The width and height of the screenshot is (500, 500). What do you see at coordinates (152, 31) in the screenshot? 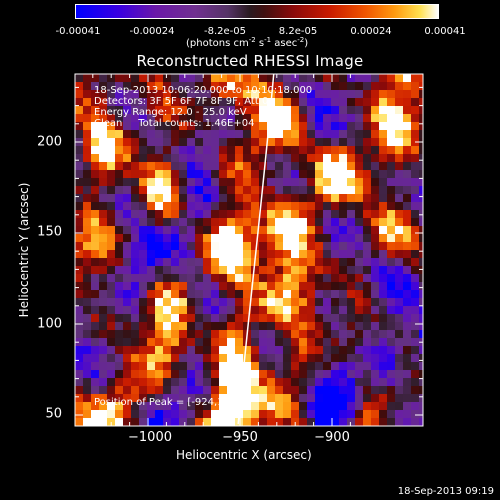
I see `colorbar-tick: -0.00024` at bounding box center [152, 31].